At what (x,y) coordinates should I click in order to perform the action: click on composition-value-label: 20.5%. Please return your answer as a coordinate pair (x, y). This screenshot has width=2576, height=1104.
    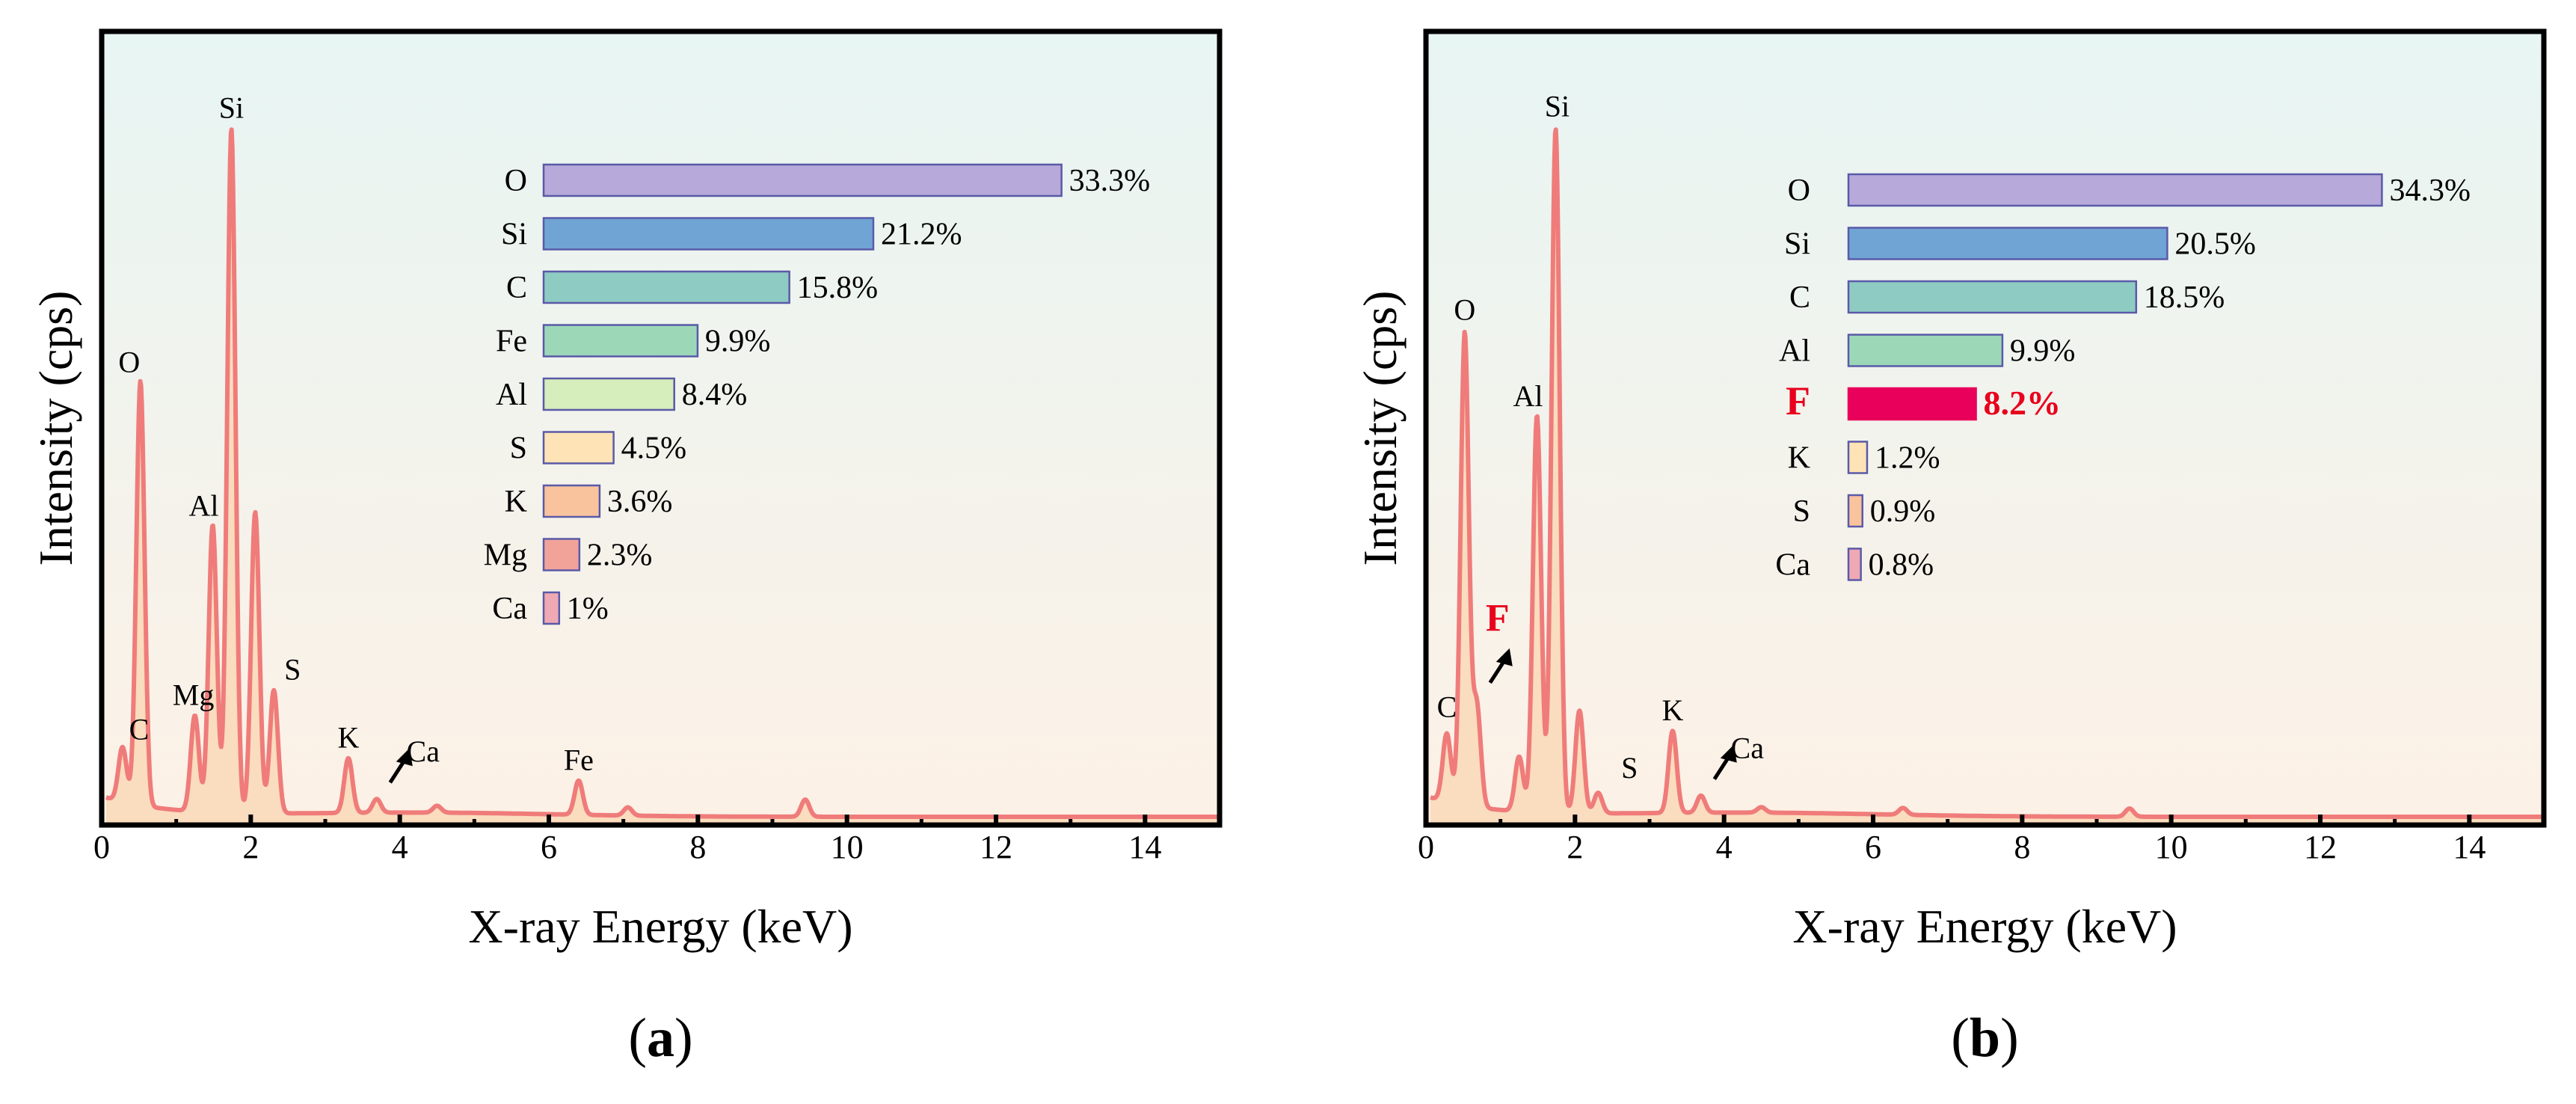
    Looking at the image, I should click on (2215, 244).